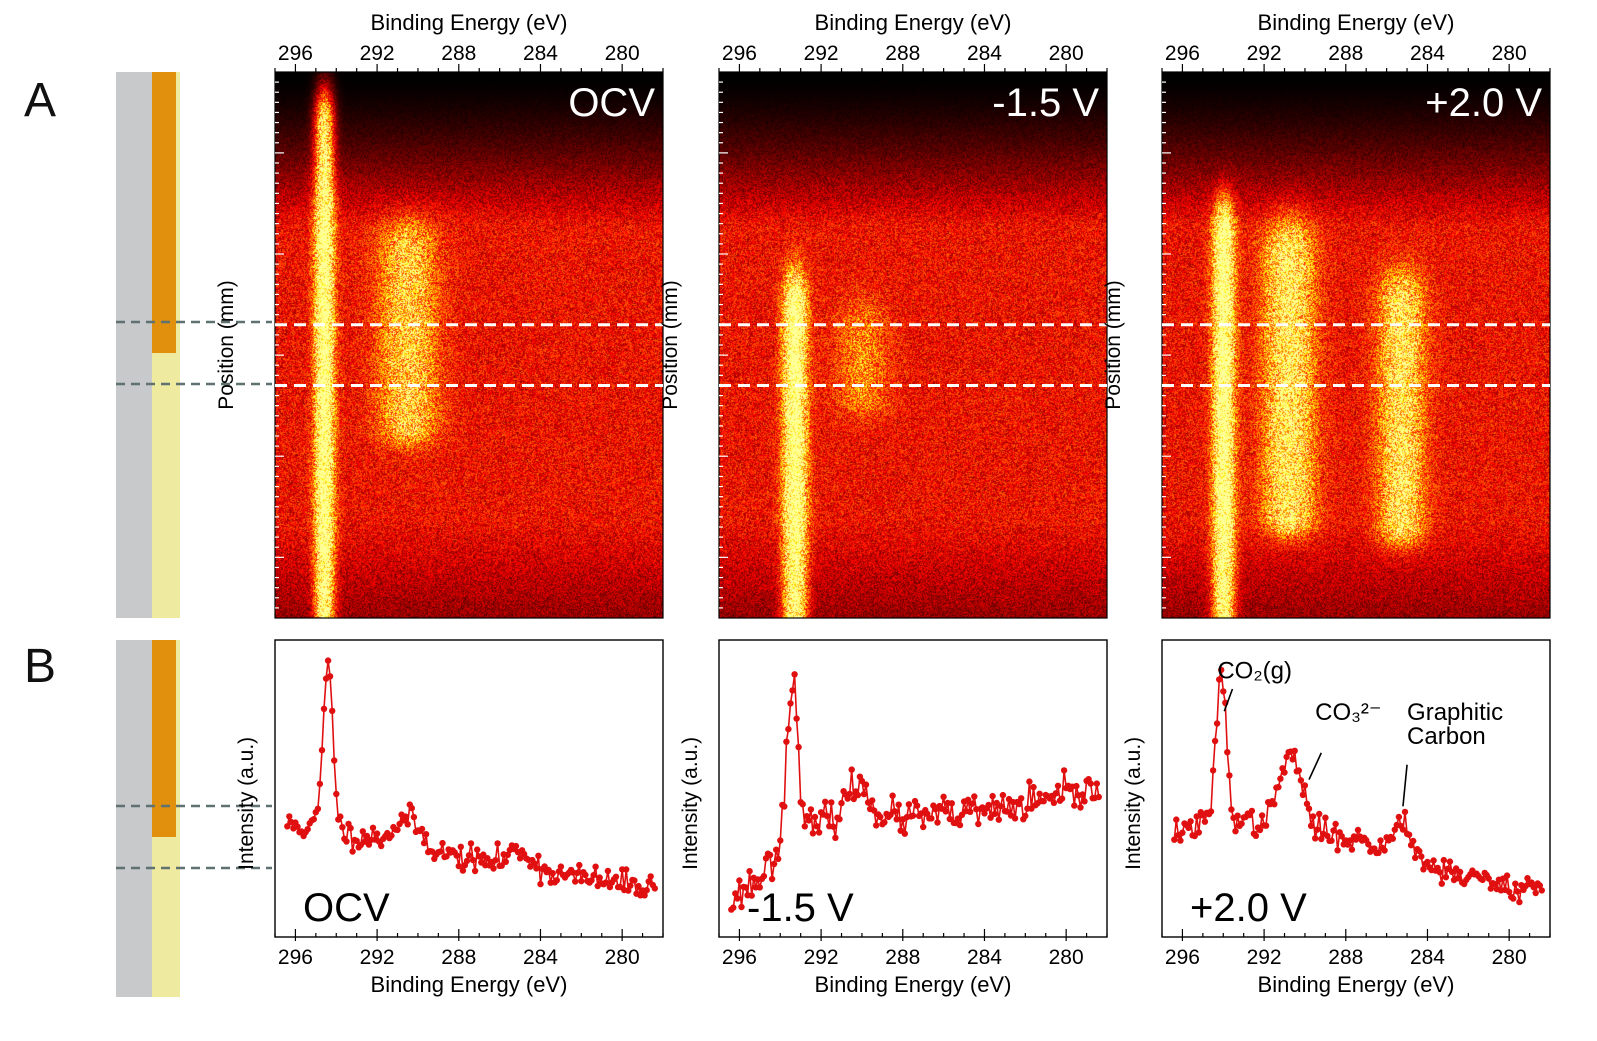  Describe the element at coordinates (1264, 53) in the screenshot. I see `x-tick-label: 292` at that location.